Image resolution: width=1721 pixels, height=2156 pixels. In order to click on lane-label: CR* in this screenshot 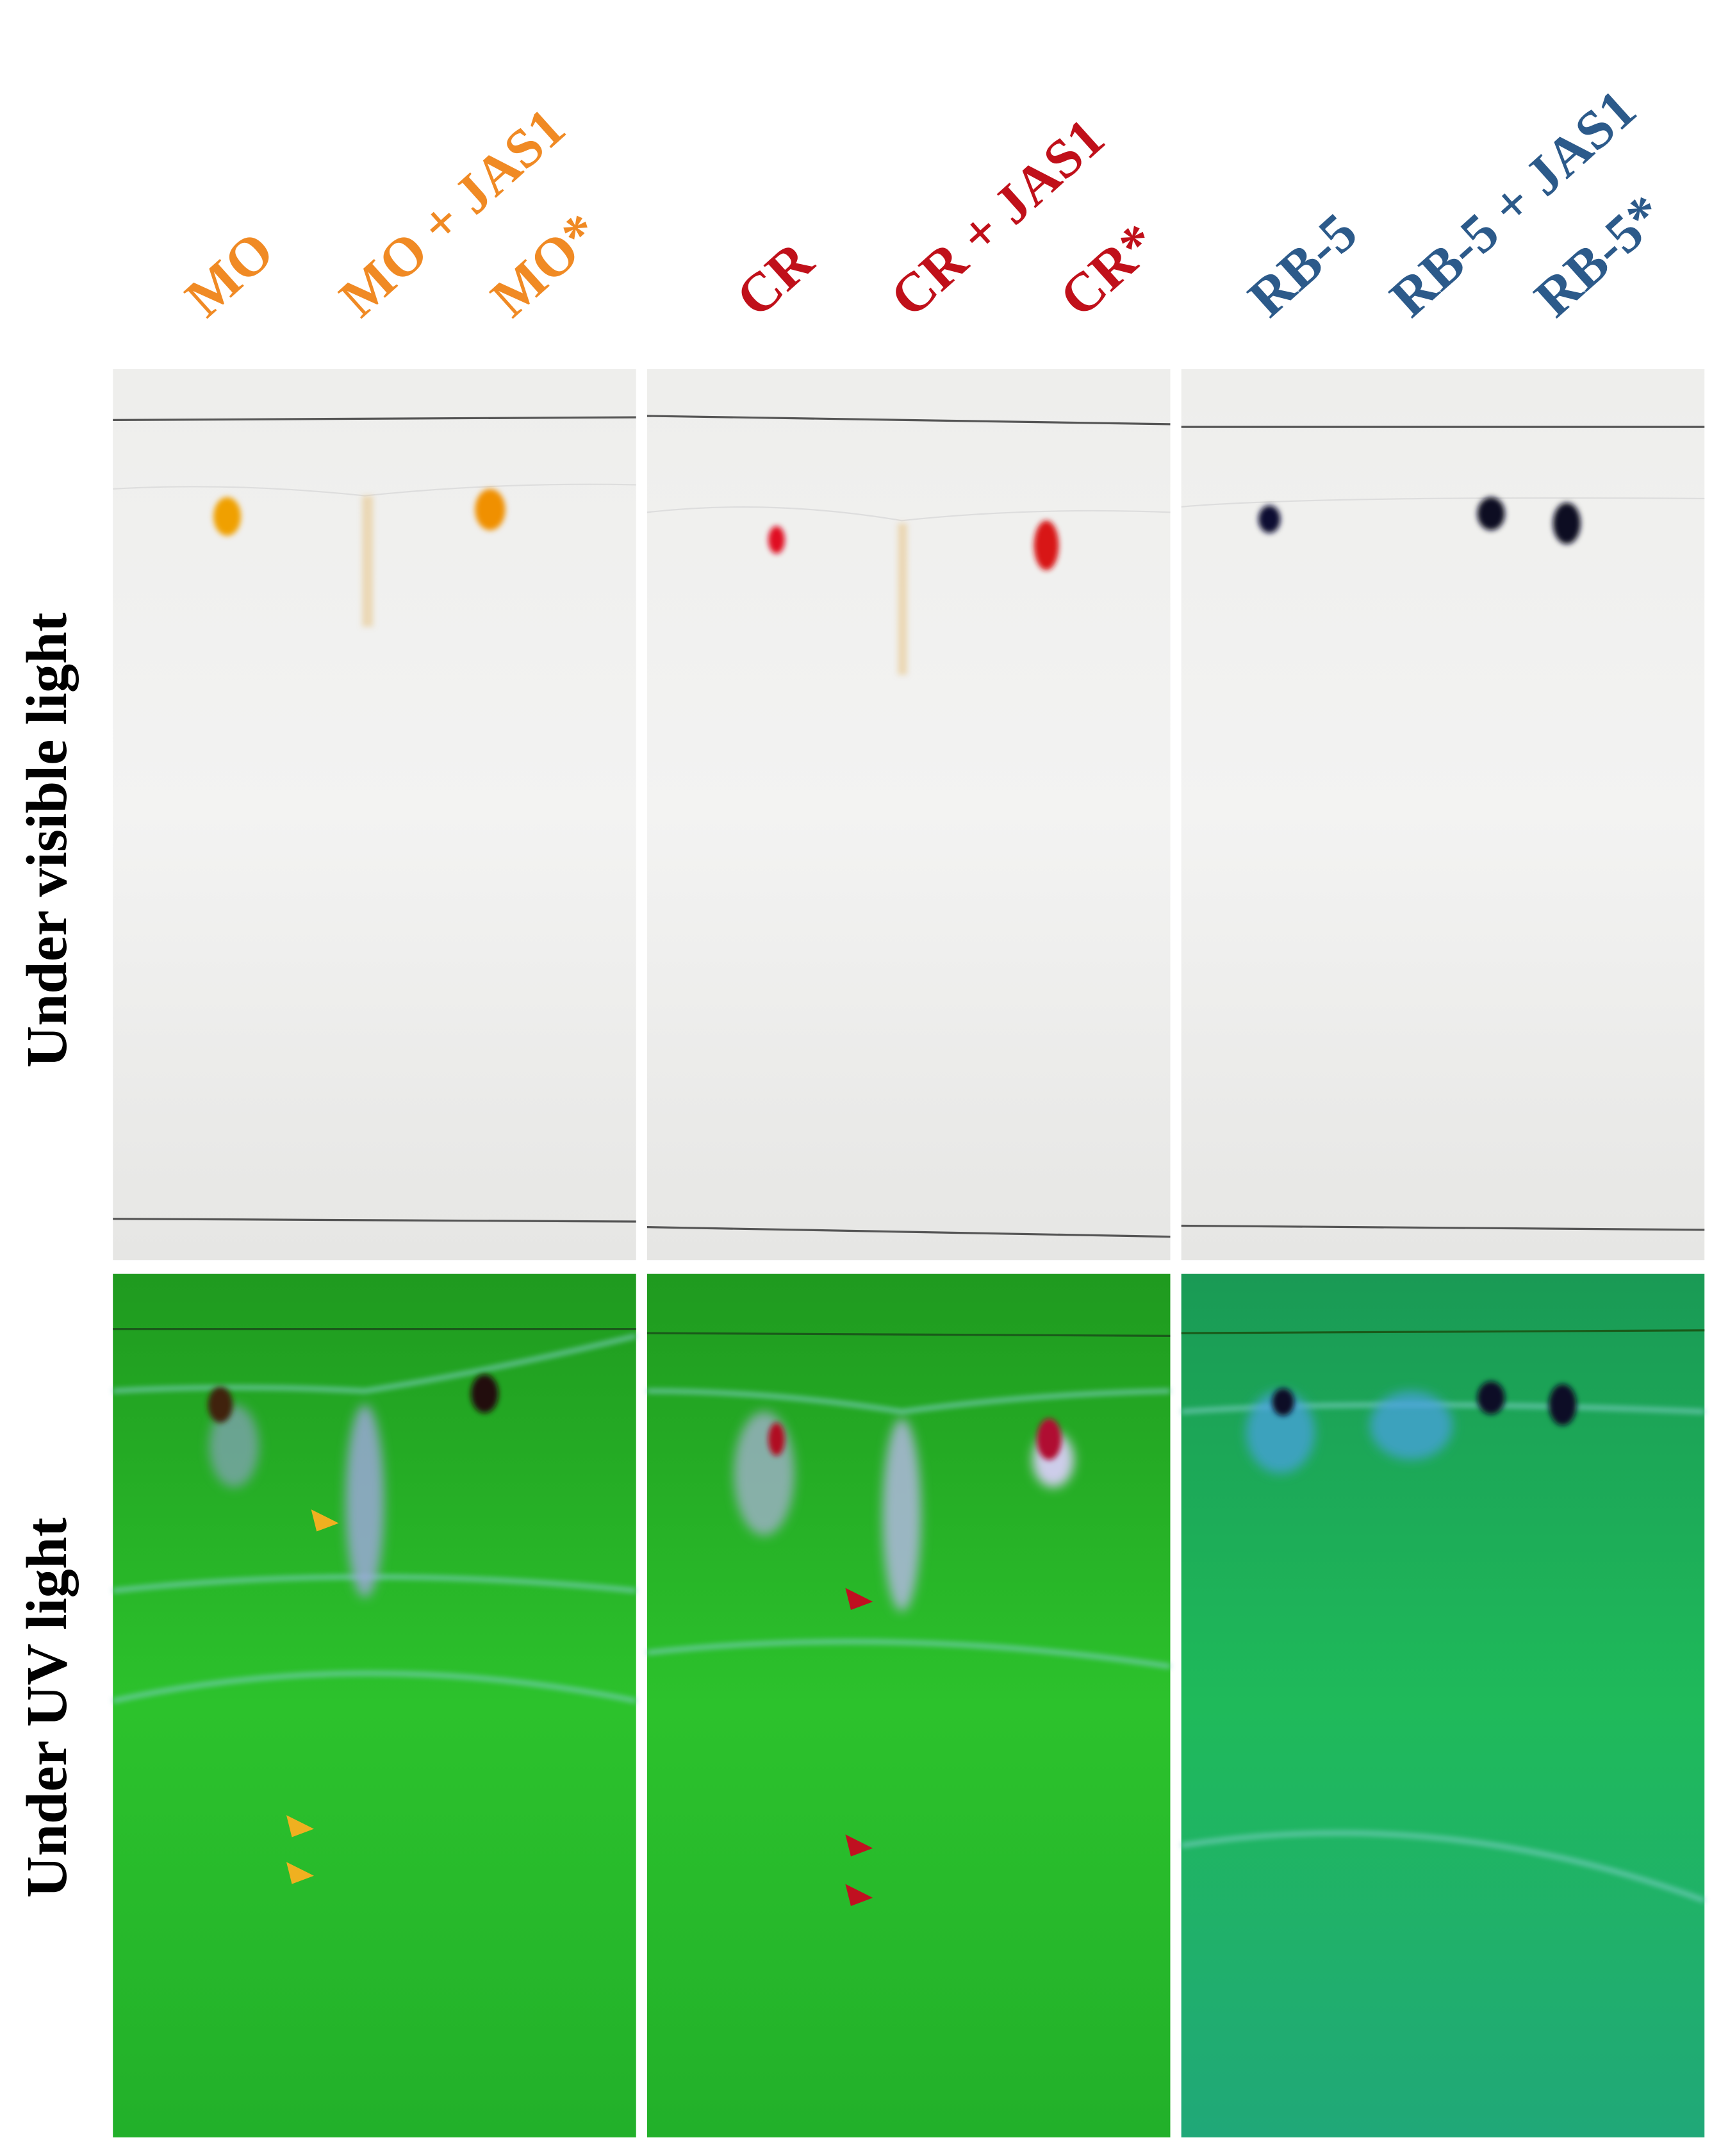, I will do `click(1108, 270)`.